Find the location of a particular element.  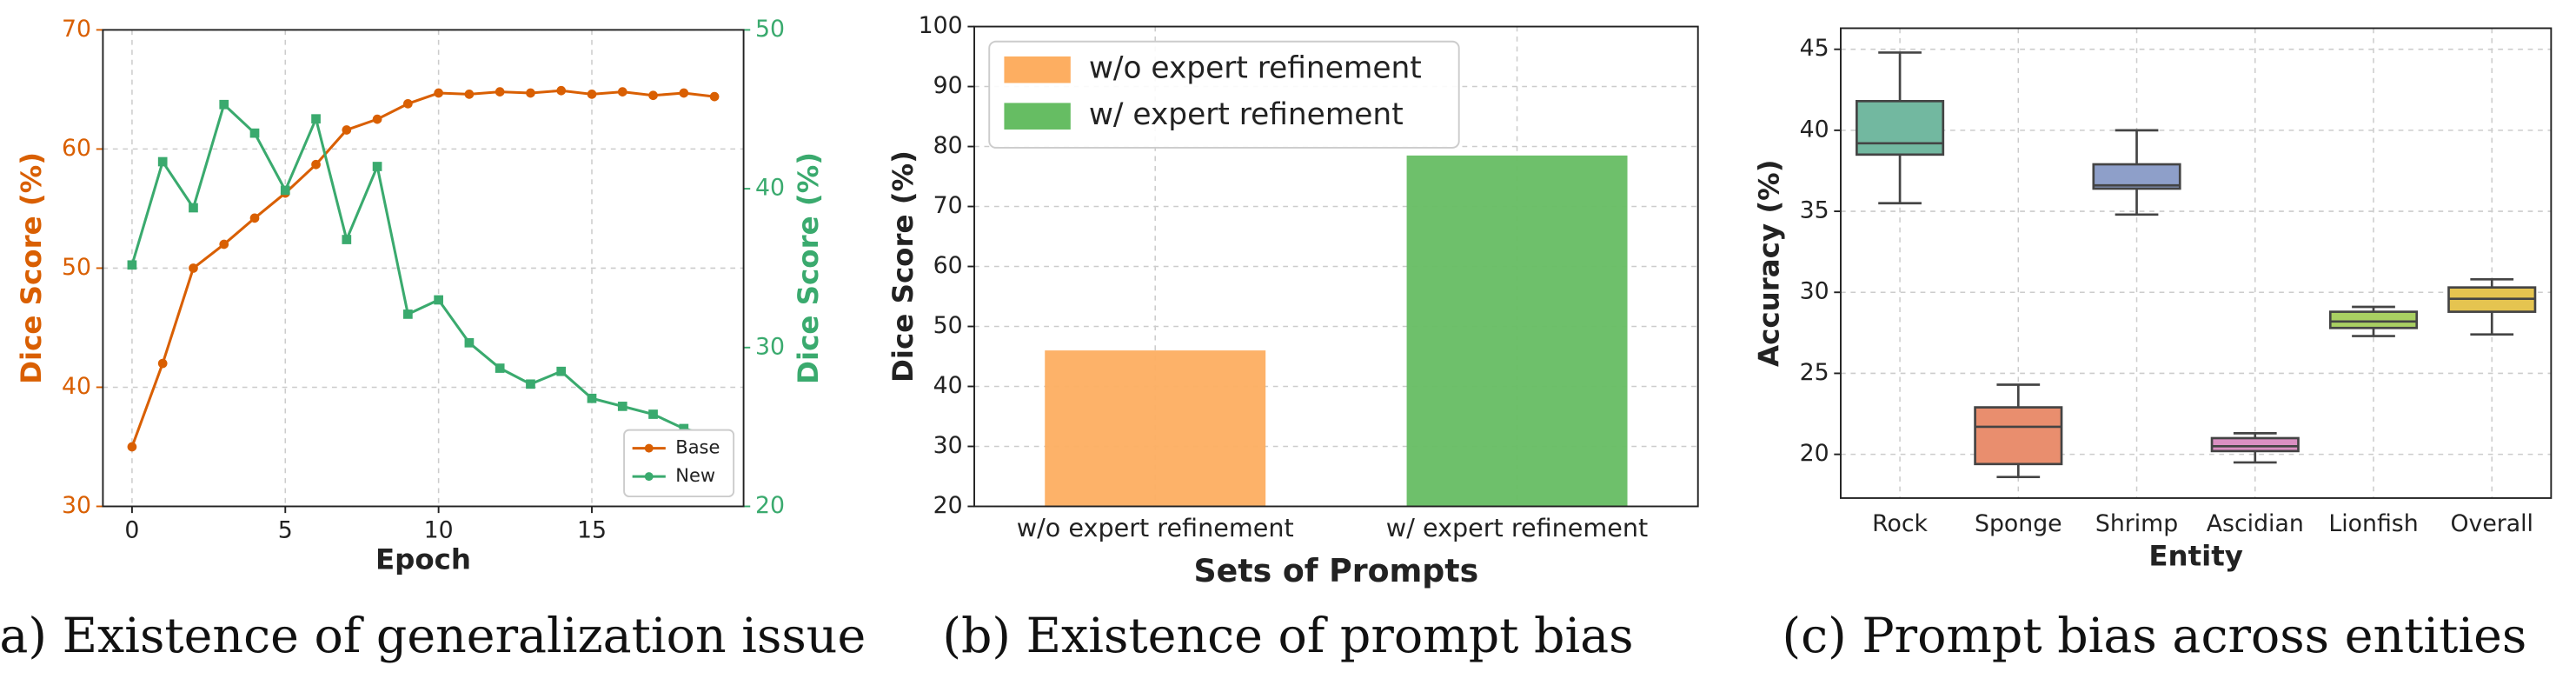

y2-axis-label: Dice Score (%) is located at coordinates (808, 268).